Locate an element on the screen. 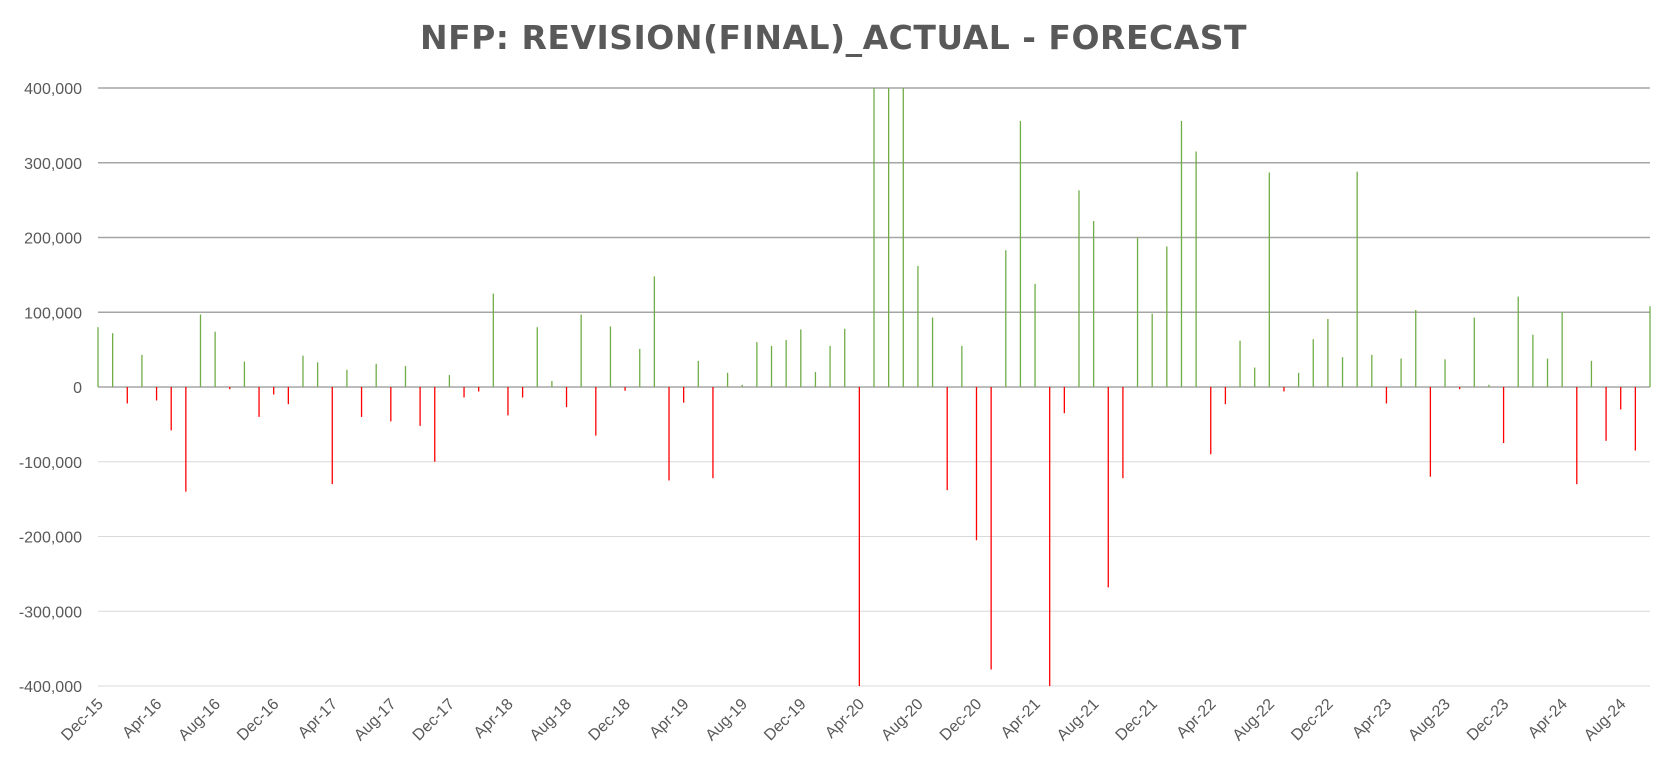 The height and width of the screenshot is (758, 1667). x-tick-label: Aug-24 is located at coordinates (1605, 720).